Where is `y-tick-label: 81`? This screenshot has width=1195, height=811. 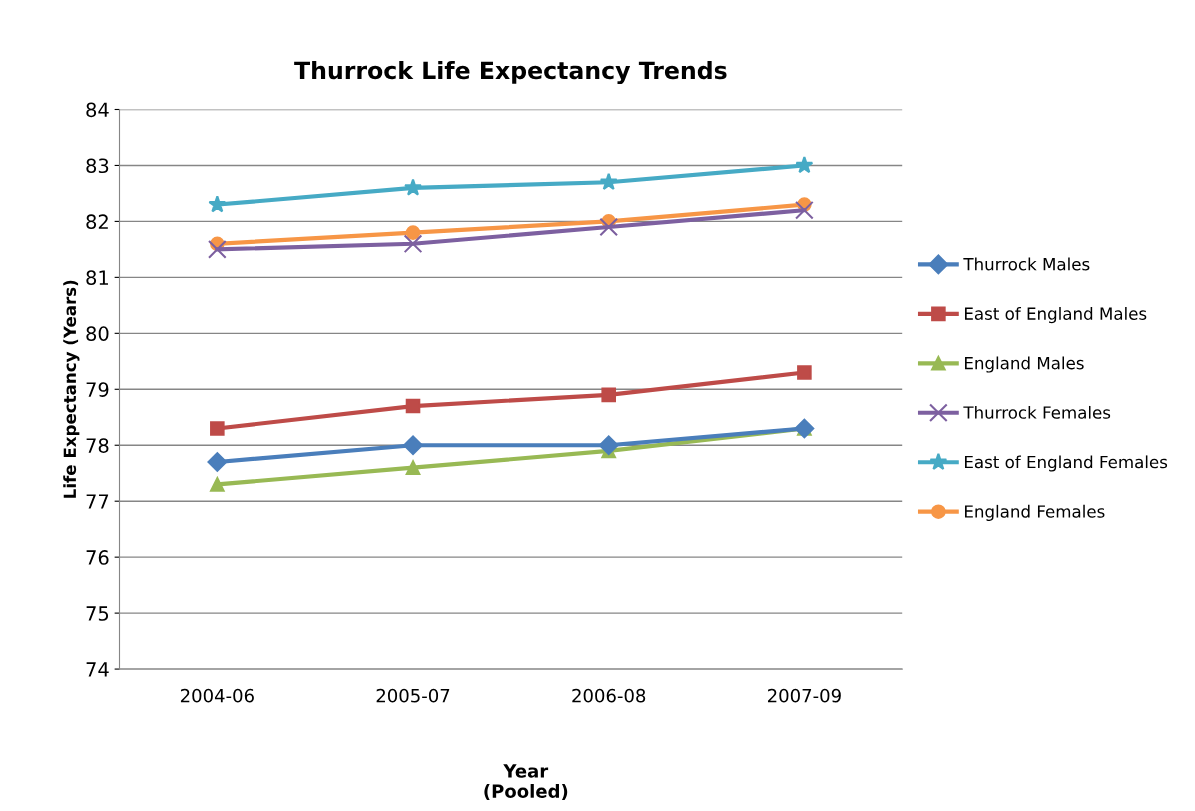 y-tick-label: 81 is located at coordinates (97, 278).